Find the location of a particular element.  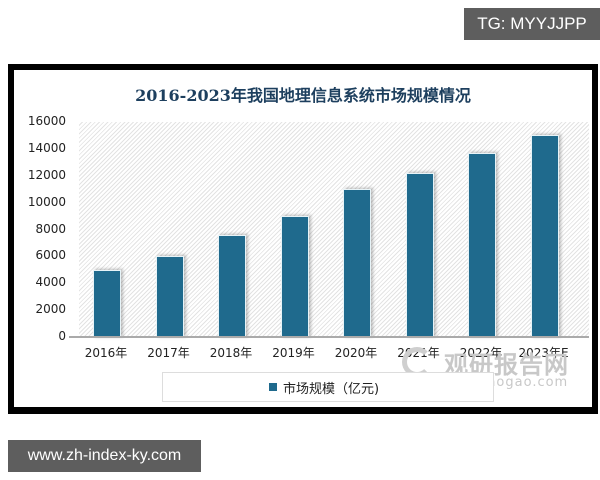

x-tick-label: 2020年 is located at coordinates (356, 353).